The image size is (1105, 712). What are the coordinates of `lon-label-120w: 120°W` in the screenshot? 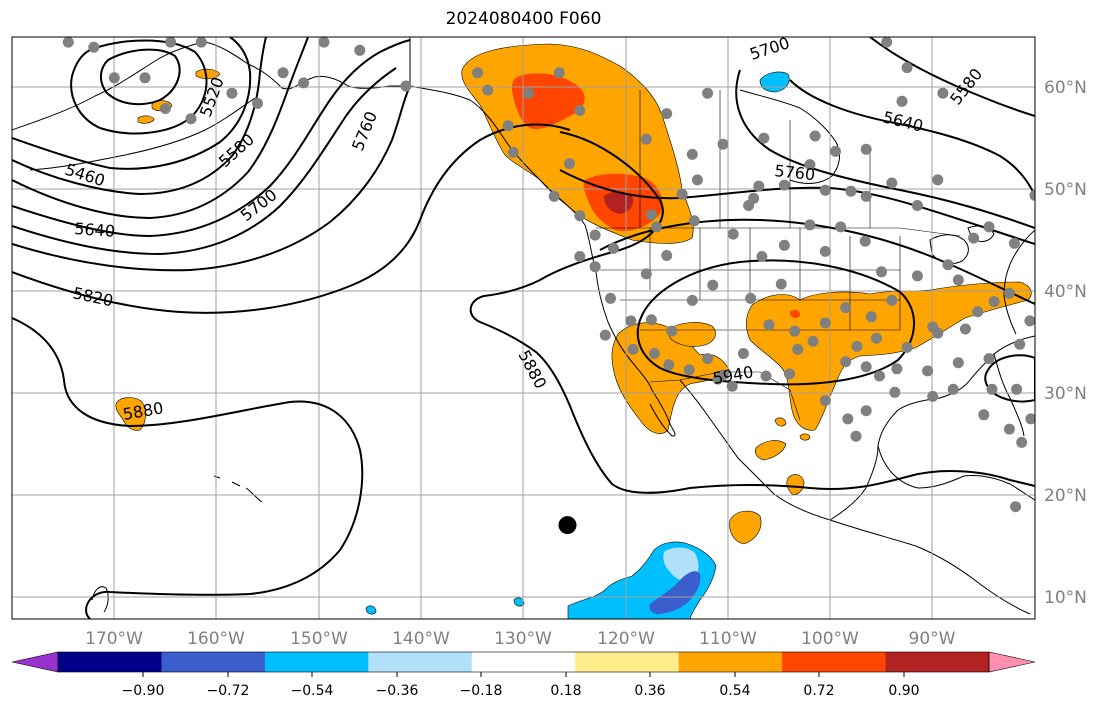 It's located at (626, 639).